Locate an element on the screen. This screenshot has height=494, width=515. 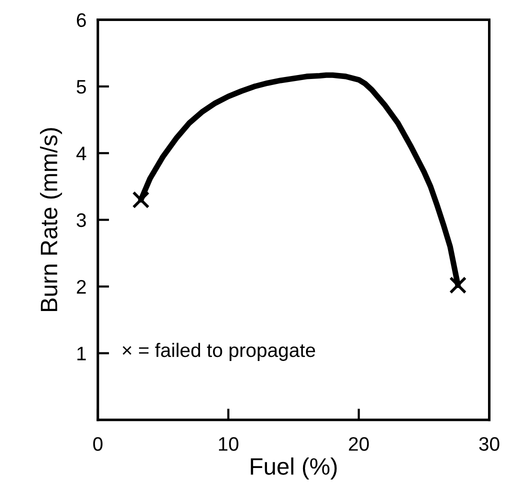
x-tick-label: 20 is located at coordinates (358, 444).